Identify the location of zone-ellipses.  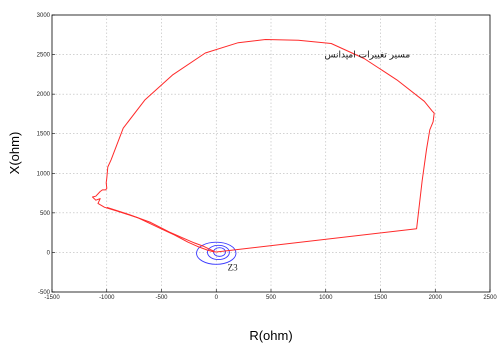
(216, 253).